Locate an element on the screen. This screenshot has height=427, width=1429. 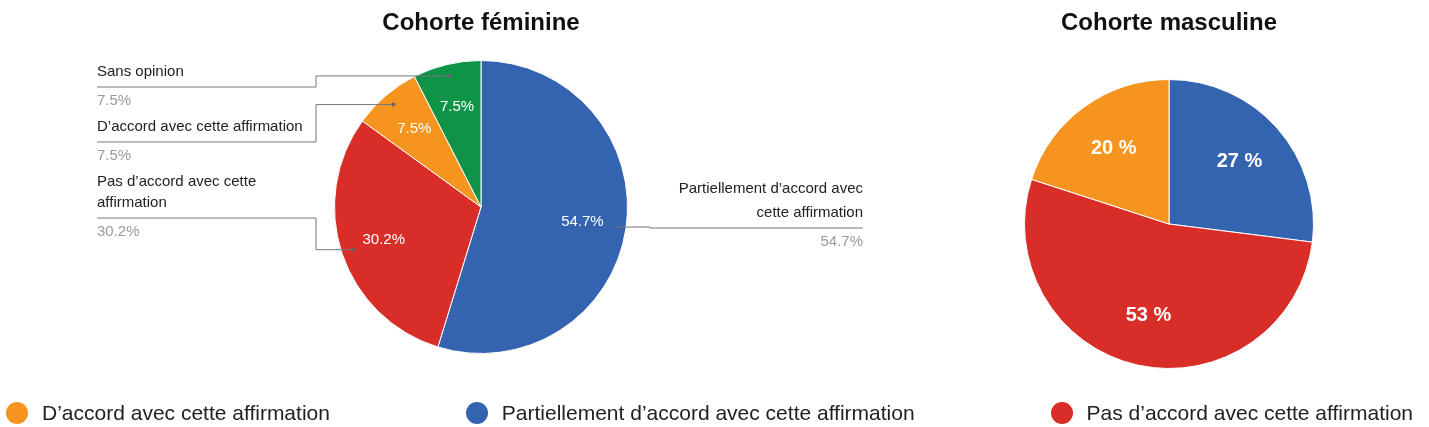
data-label: 20 % is located at coordinates (1114, 146).